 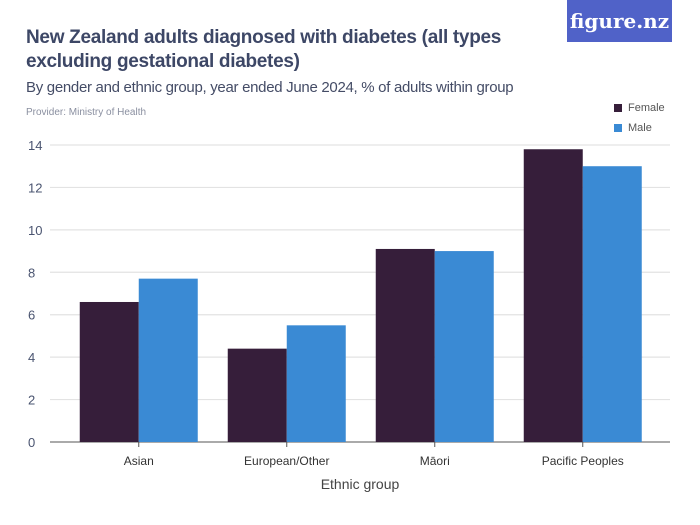 What do you see at coordinates (35, 145) in the screenshot?
I see `y-tick-label: 14` at bounding box center [35, 145].